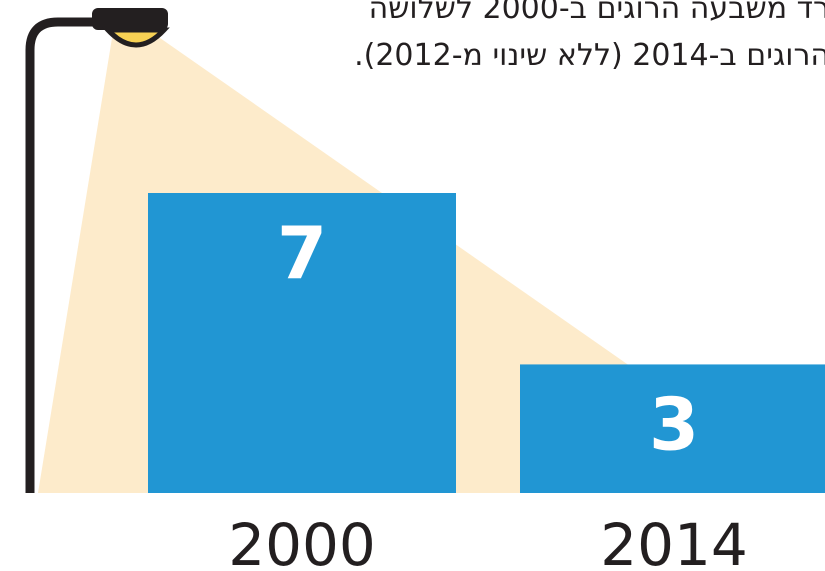 The image size is (825, 571). Describe the element at coordinates (597, 13) in the screenshot. I see `annotation: רד משבעה הרוגים ב-2000 לשלושה` at that location.